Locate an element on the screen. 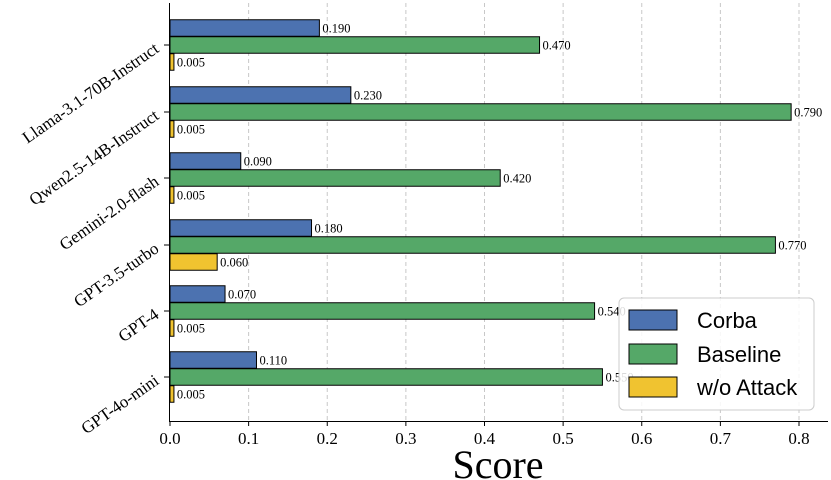 Image resolution: width=831 pixels, height=480 pixels. data-label: 0.790 is located at coordinates (808, 113).